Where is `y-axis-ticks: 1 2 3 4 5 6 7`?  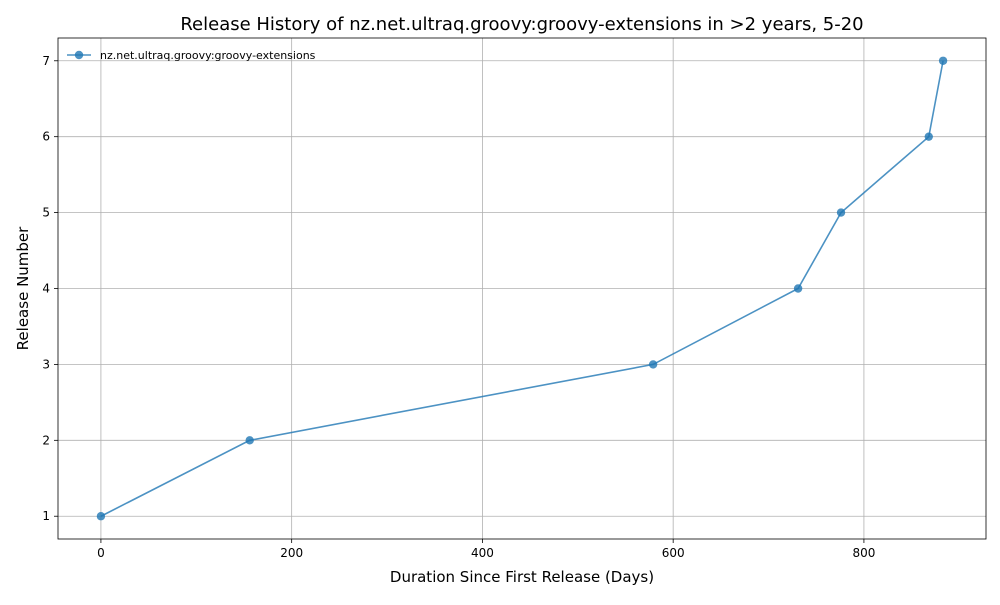
y-axis-ticks: 1 2 3 4 5 6 7 is located at coordinates (50, 288).